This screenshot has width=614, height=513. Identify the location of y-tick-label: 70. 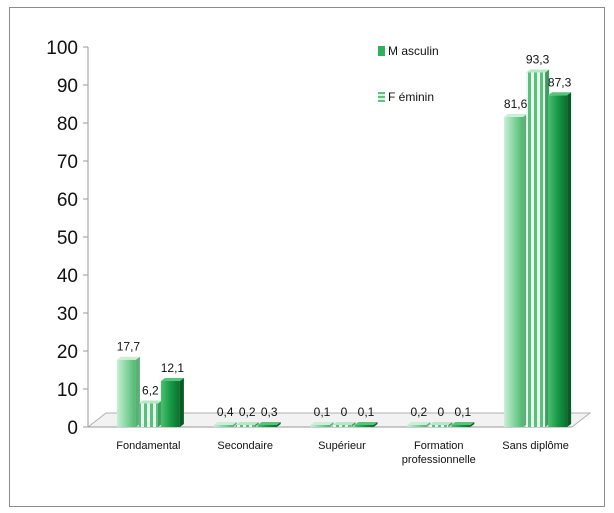
(67, 162).